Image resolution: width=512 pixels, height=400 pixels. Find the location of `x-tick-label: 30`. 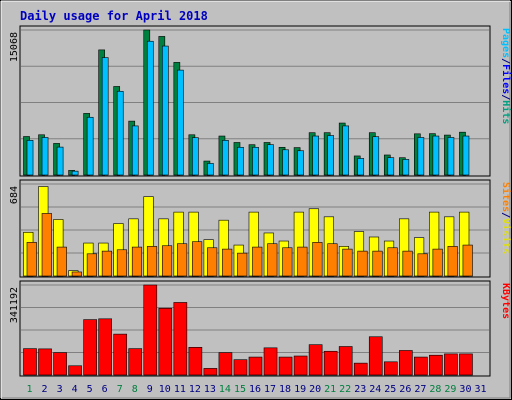

x-tick-label: 30 is located at coordinates (465, 389).